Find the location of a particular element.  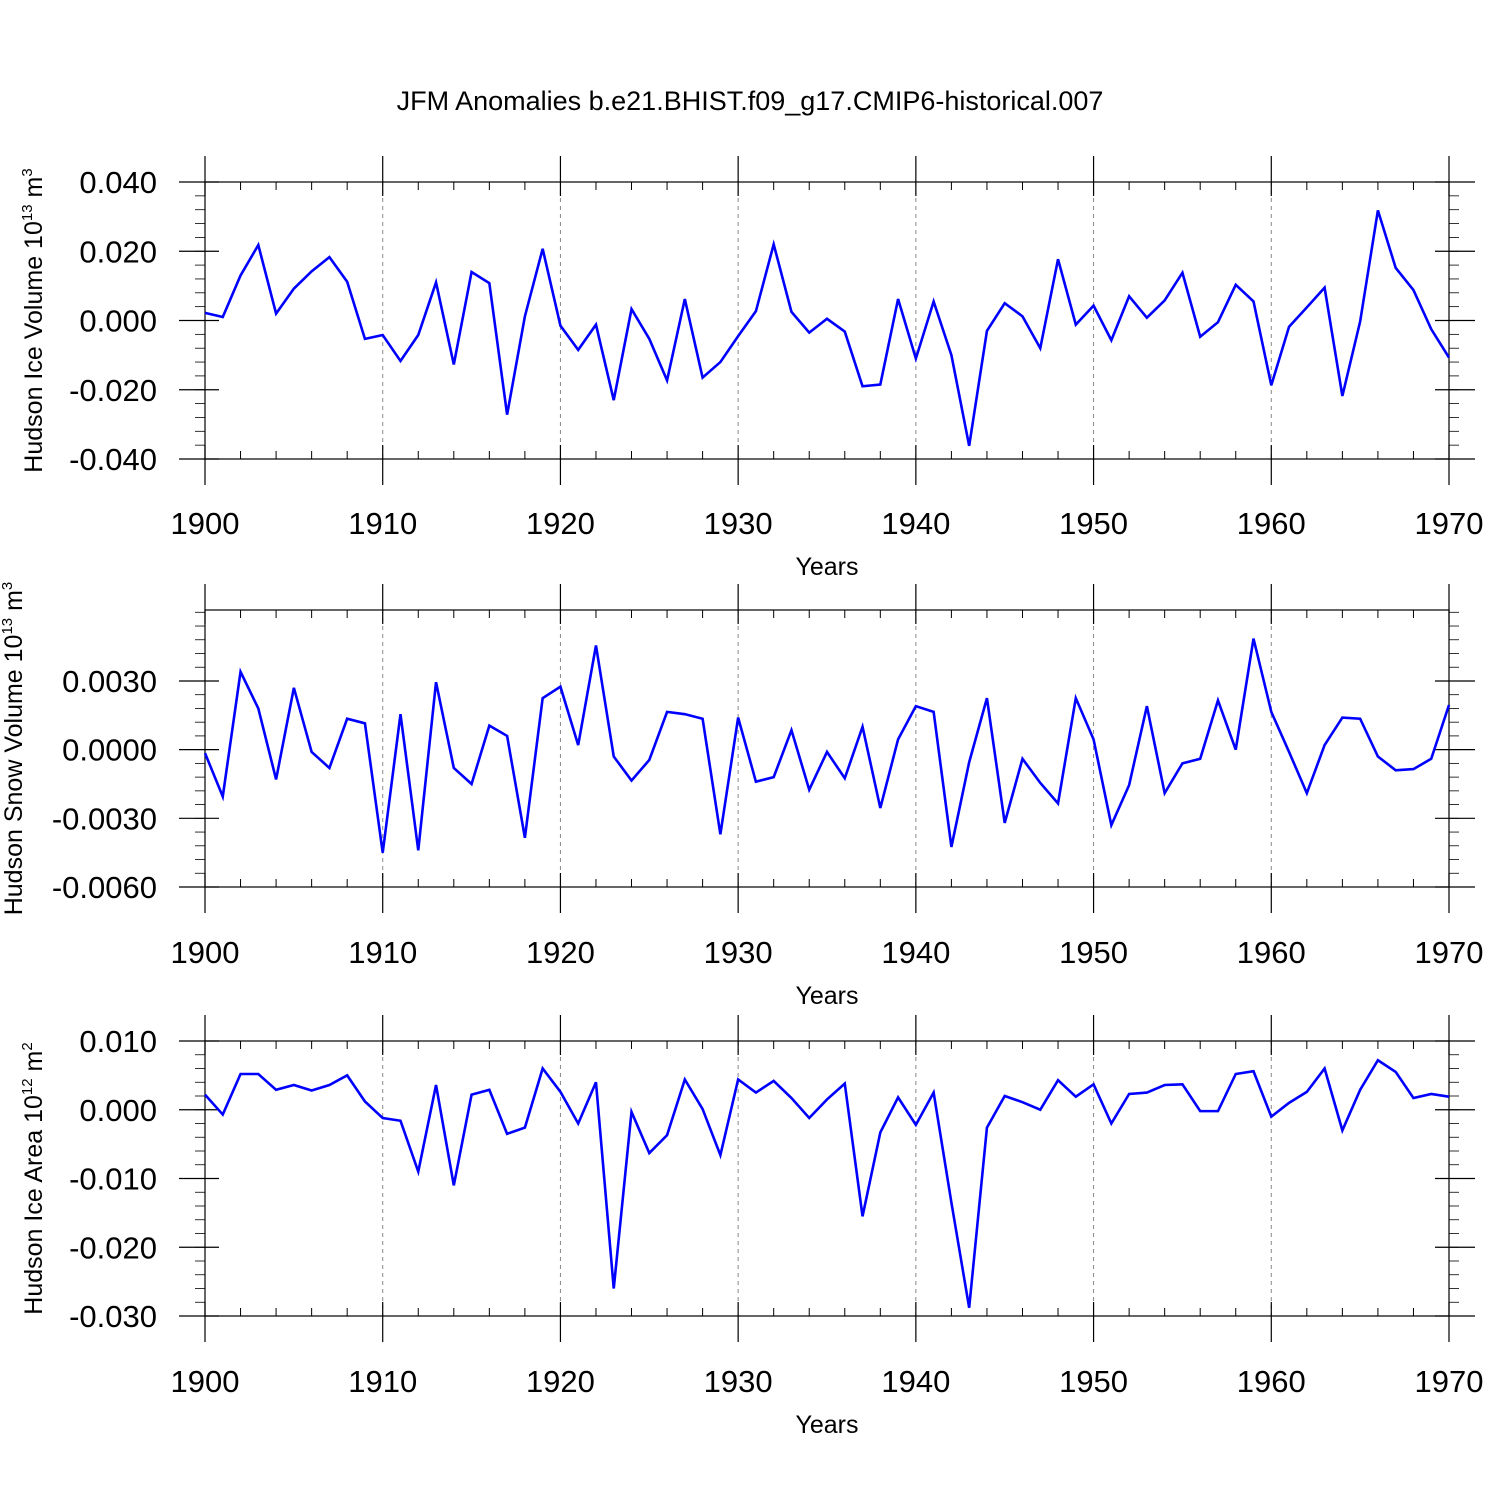

ice-volume-series-line is located at coordinates (827, 328).